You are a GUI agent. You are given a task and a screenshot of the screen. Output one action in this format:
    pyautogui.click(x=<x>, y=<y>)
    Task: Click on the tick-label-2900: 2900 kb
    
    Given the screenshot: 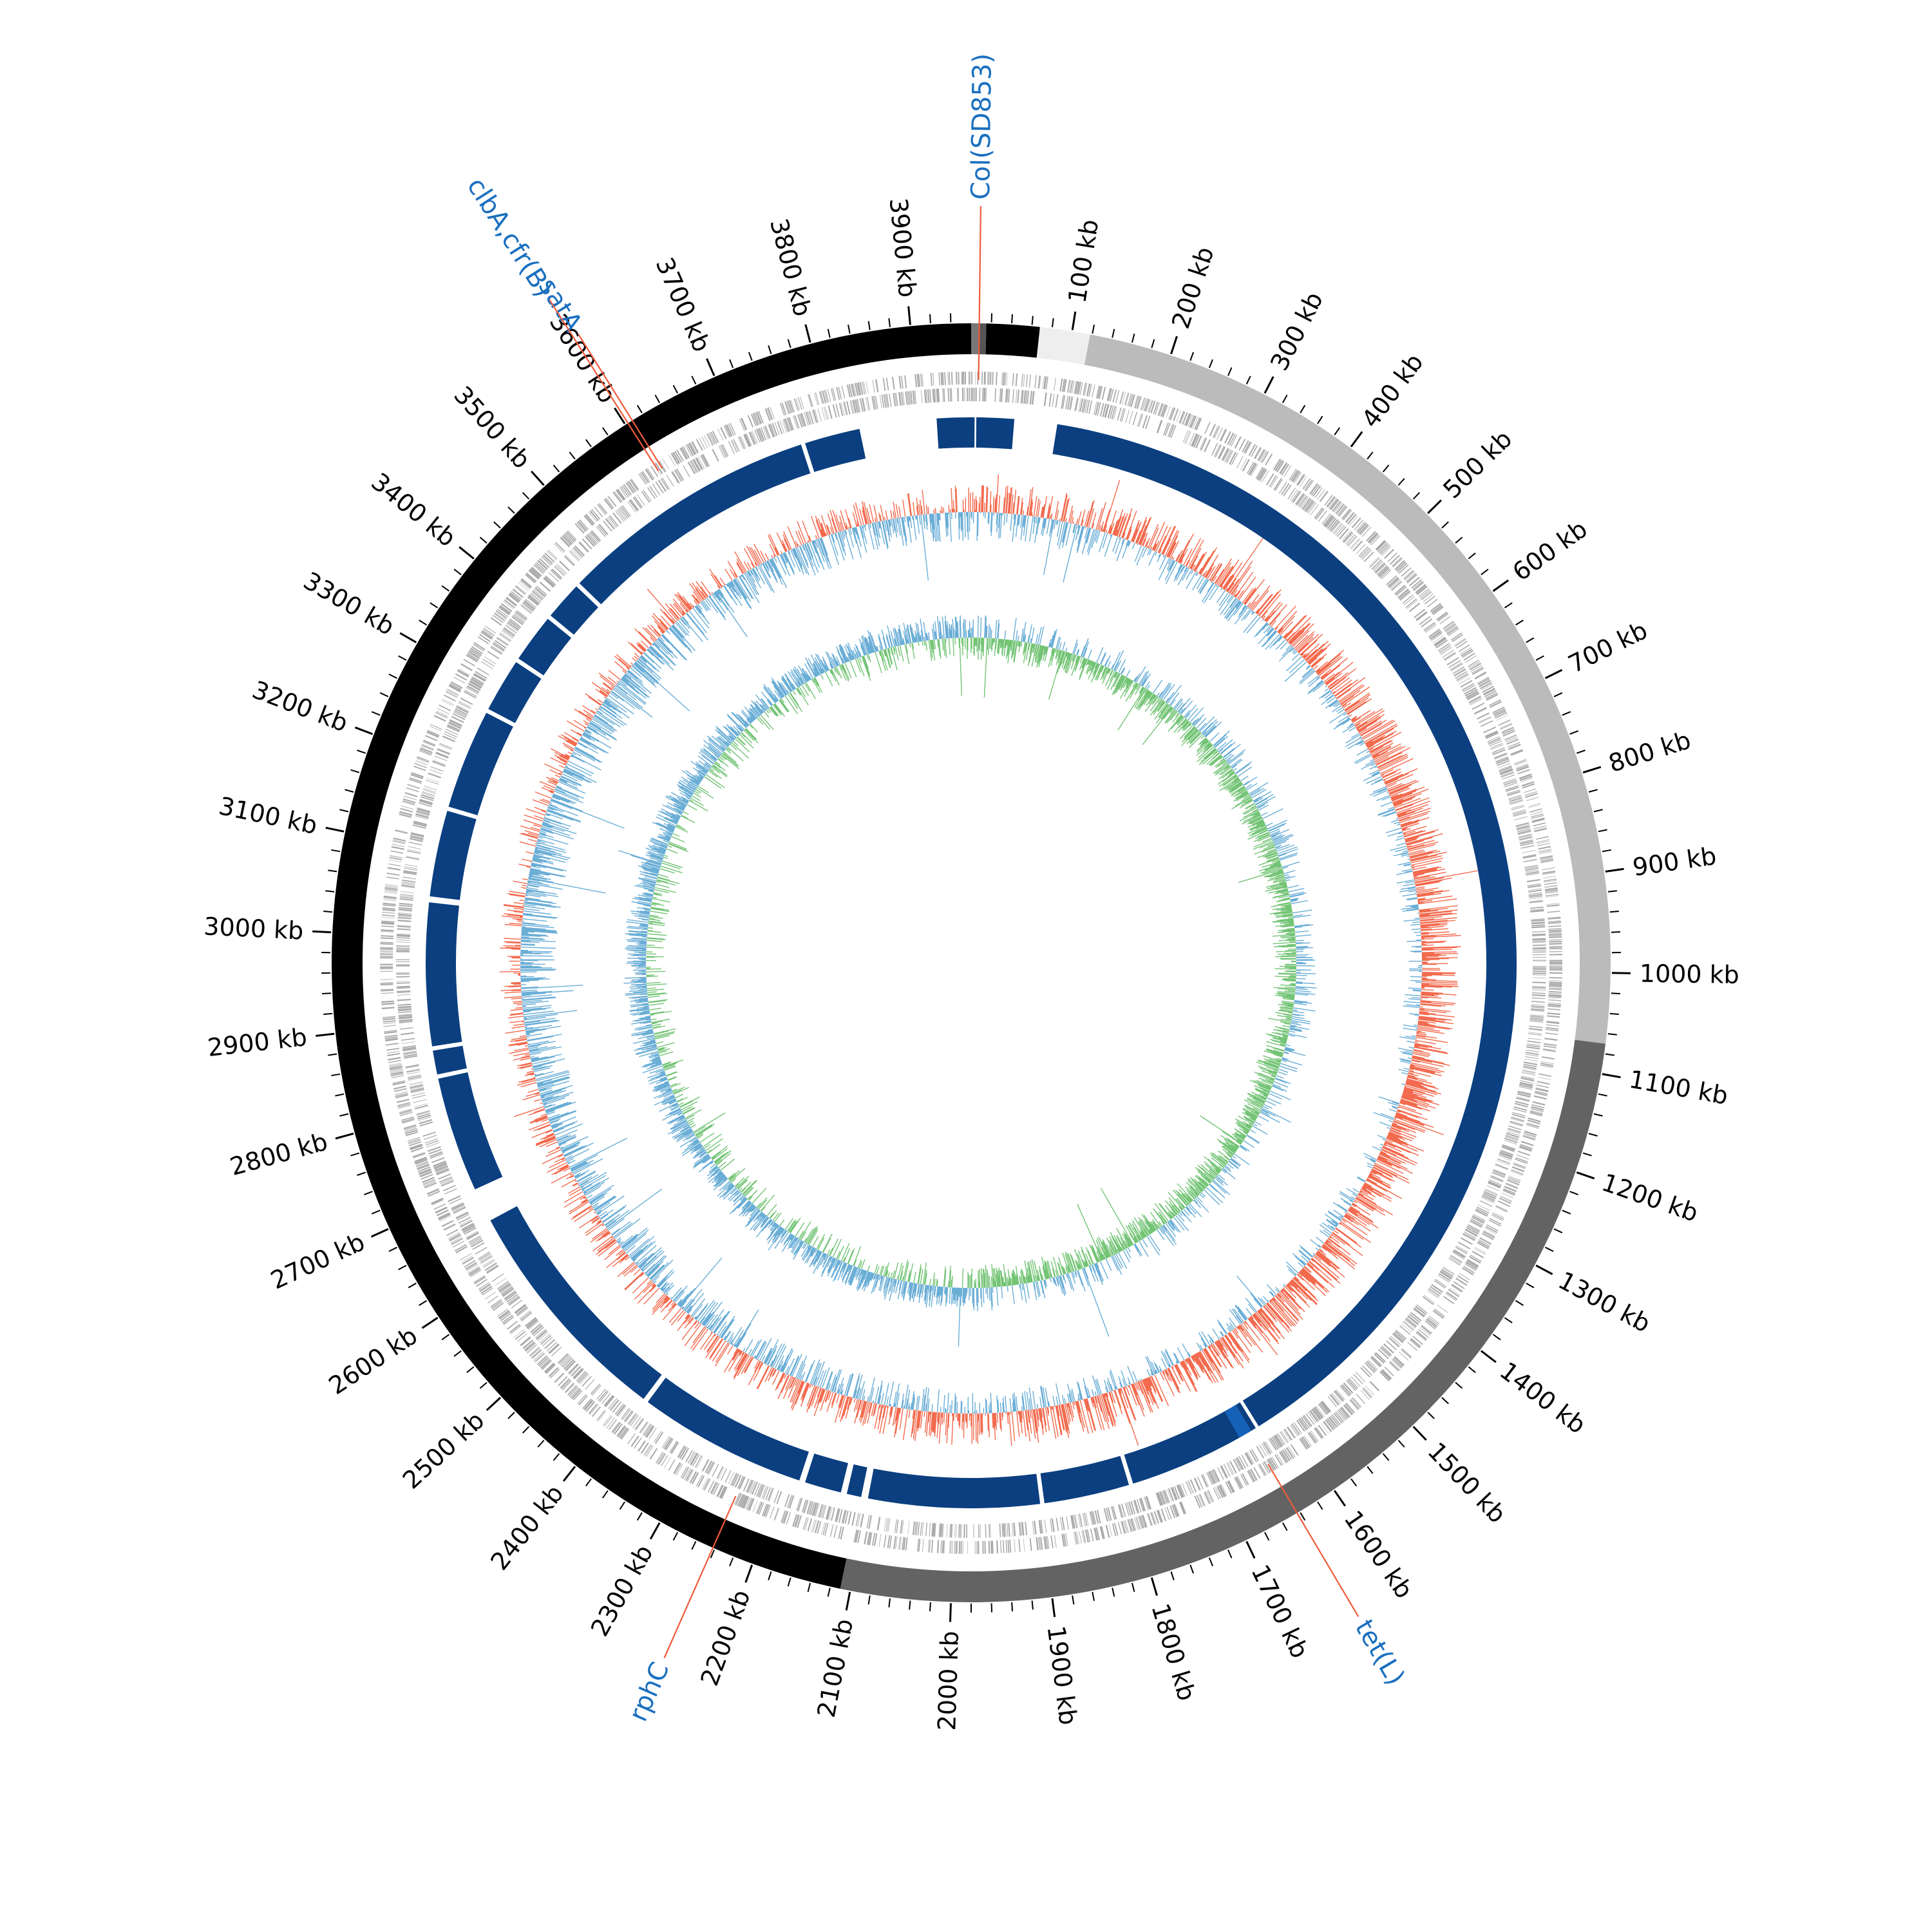 What is the action you would take?
    pyautogui.click(x=257, y=1042)
    